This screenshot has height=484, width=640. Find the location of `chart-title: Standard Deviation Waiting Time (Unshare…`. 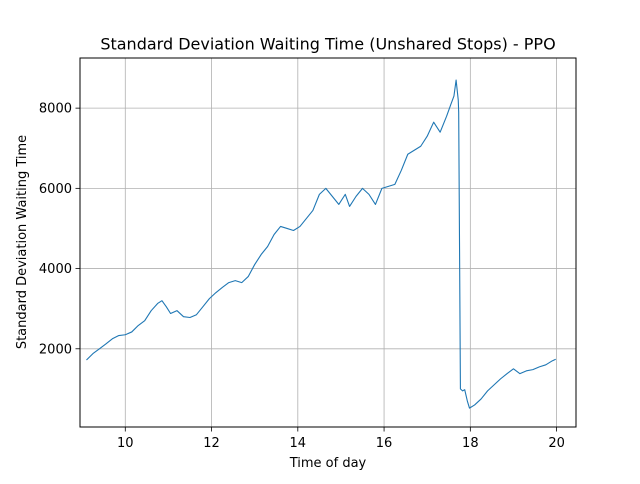

chart-title: Standard Deviation Waiting Time (Unshare… is located at coordinates (327, 44).